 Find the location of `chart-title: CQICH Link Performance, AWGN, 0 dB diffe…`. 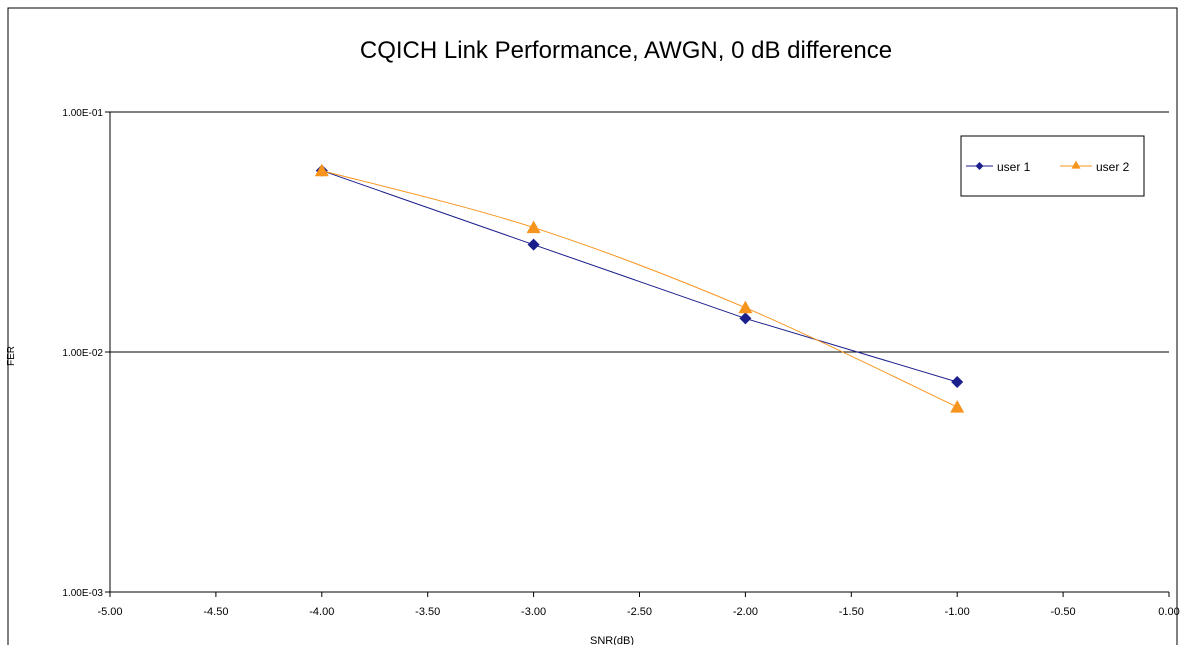

chart-title: CQICH Link Performance, AWGN, 0 dB diffe… is located at coordinates (626, 50).